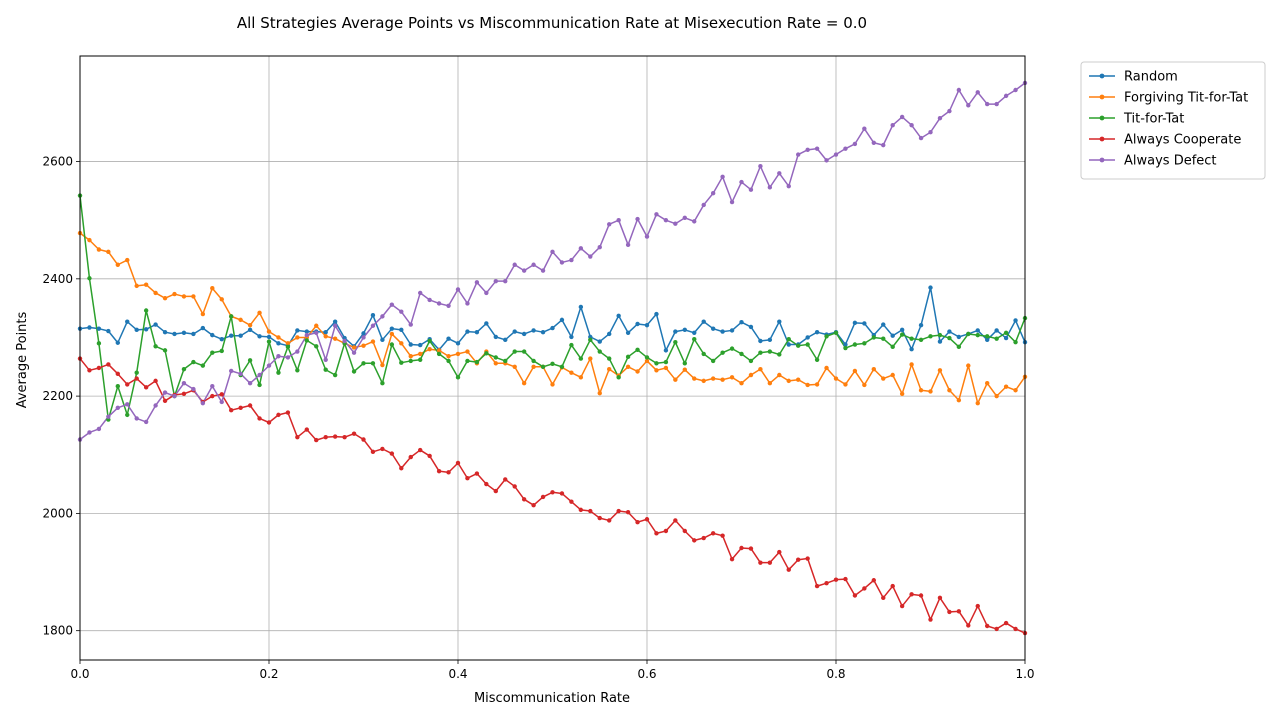 The image size is (1280, 719). I want to click on legend-marker, so click(1102, 76).